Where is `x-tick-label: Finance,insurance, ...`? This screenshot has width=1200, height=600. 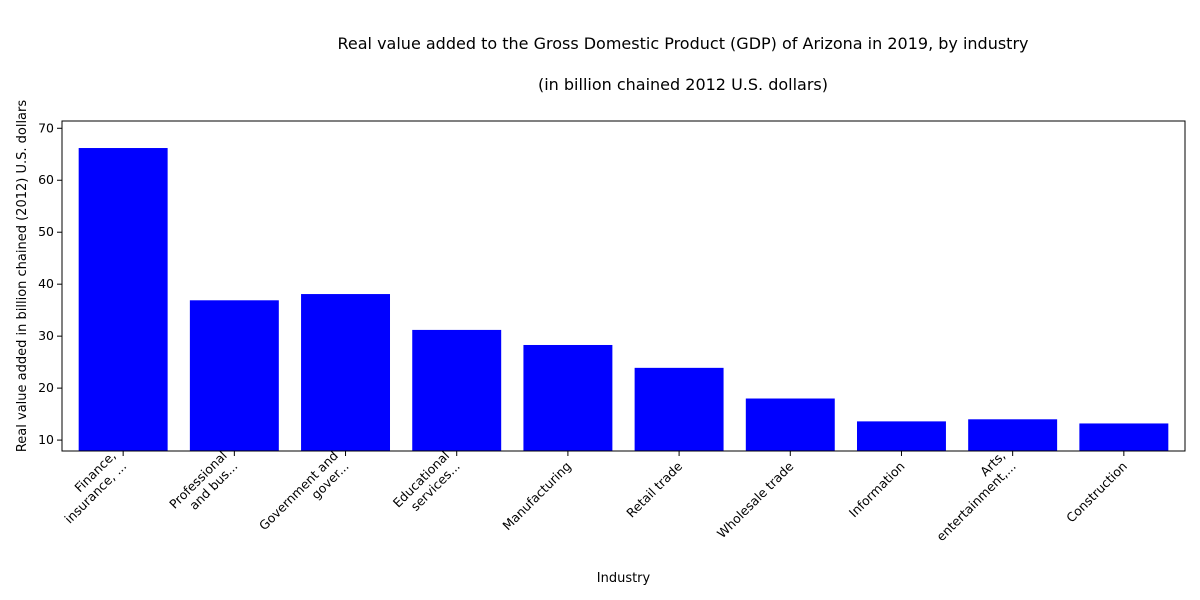 x-tick-label: Finance,insurance, ... is located at coordinates (90, 487).